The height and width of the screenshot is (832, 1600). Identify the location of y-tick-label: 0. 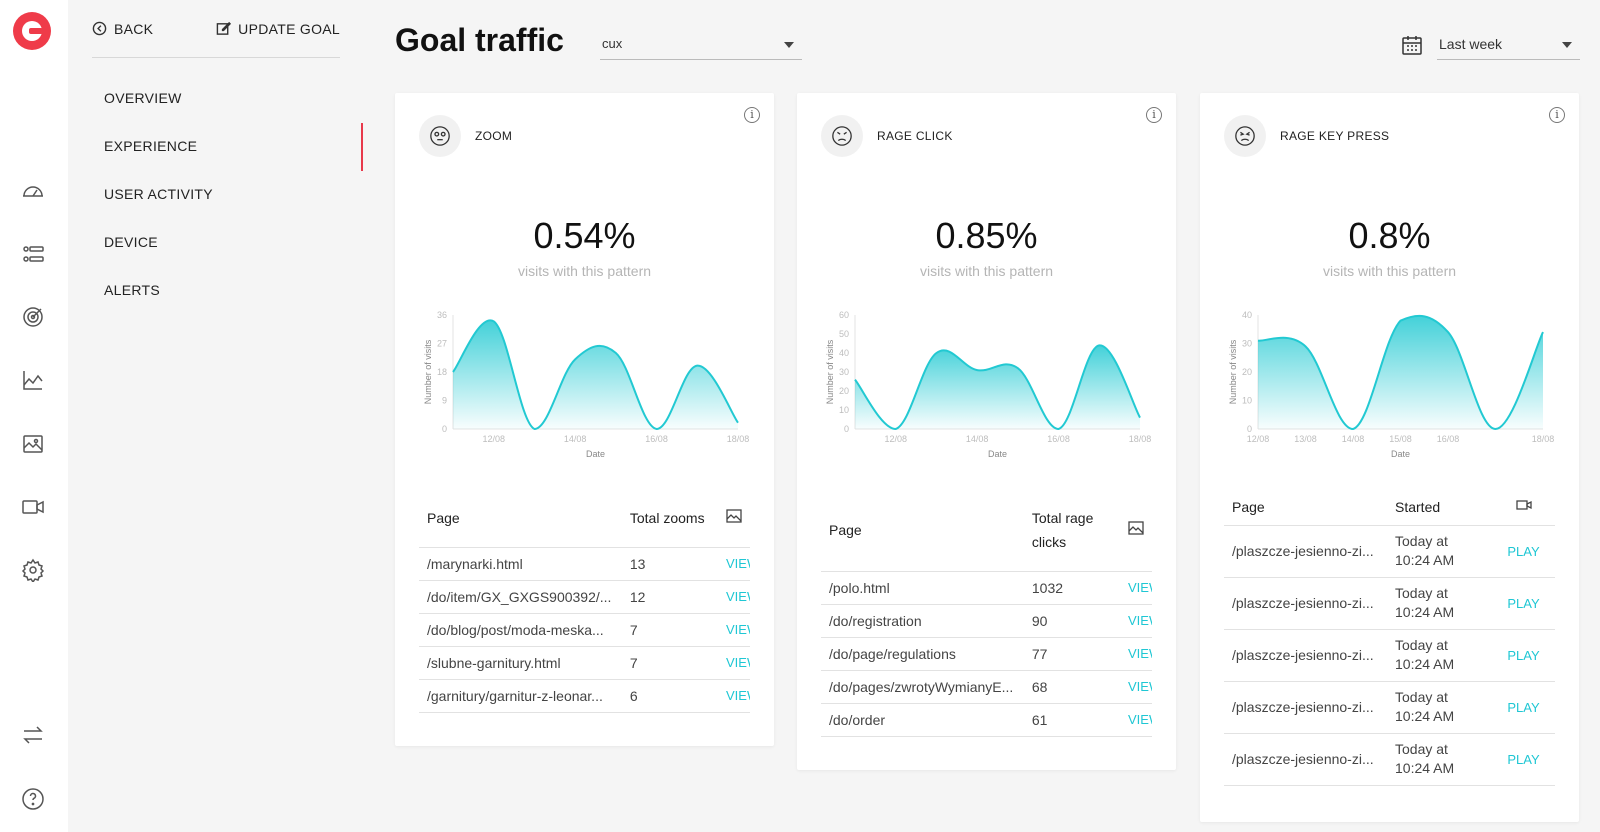
(1249, 429).